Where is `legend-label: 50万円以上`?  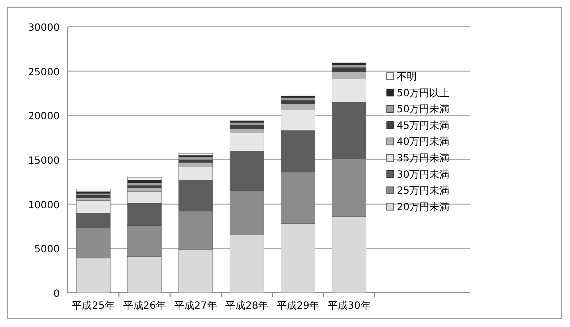
legend-label: 50万円以上 is located at coordinates (423, 93).